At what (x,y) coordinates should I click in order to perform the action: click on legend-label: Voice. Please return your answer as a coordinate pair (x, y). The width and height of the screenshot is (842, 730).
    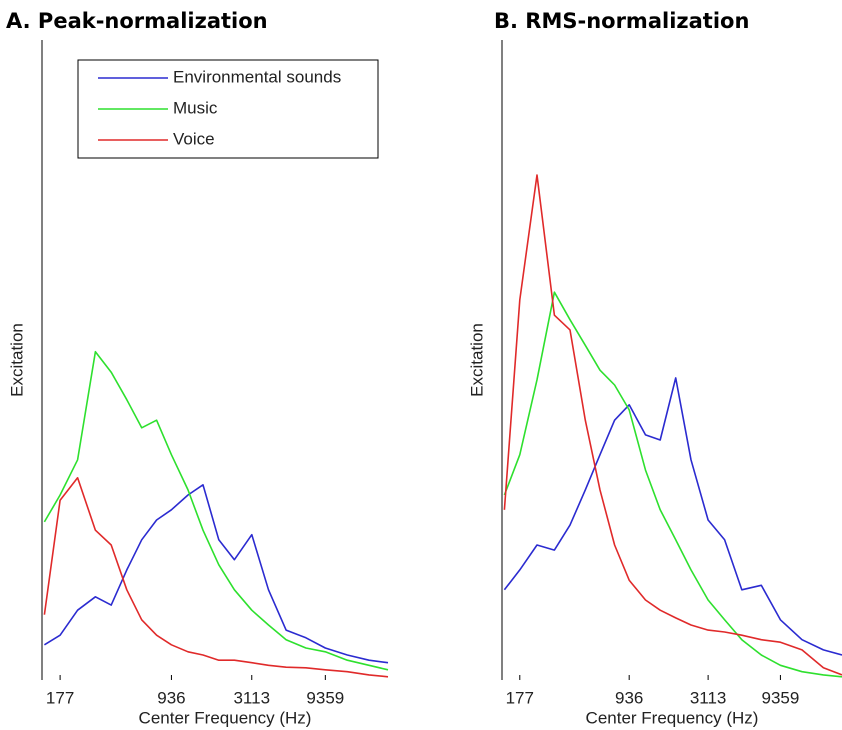
    Looking at the image, I should click on (194, 138).